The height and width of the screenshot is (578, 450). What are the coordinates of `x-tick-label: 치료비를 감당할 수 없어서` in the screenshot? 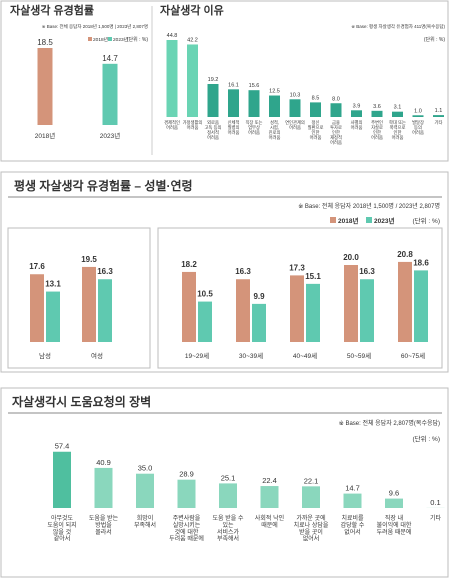 It's located at (353, 525).